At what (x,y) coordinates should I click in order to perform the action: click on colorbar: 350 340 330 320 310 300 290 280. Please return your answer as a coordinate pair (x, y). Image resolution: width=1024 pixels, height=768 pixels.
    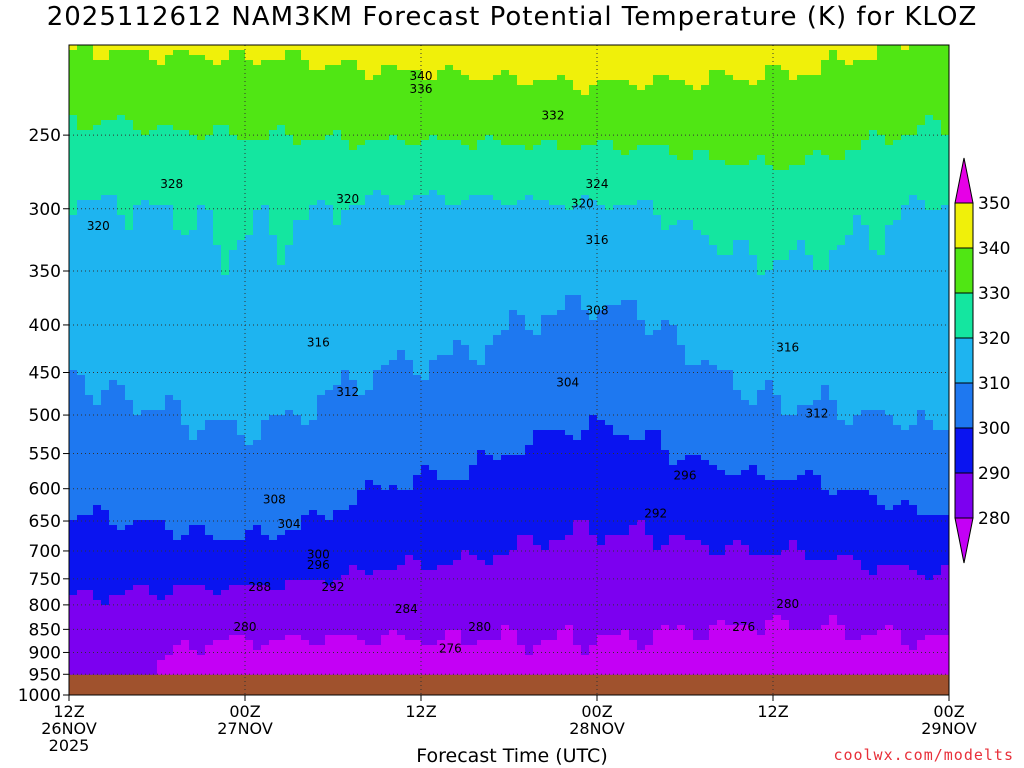
    Looking at the image, I should click on (982, 360).